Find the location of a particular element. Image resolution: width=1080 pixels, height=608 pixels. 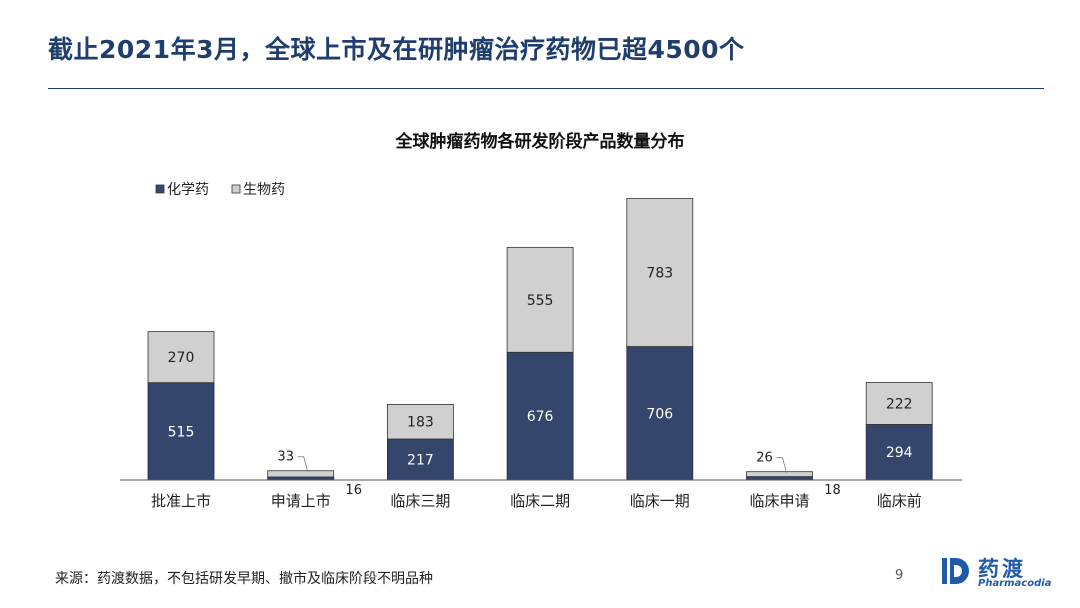

label-chemical-0: 515 is located at coordinates (181, 432).